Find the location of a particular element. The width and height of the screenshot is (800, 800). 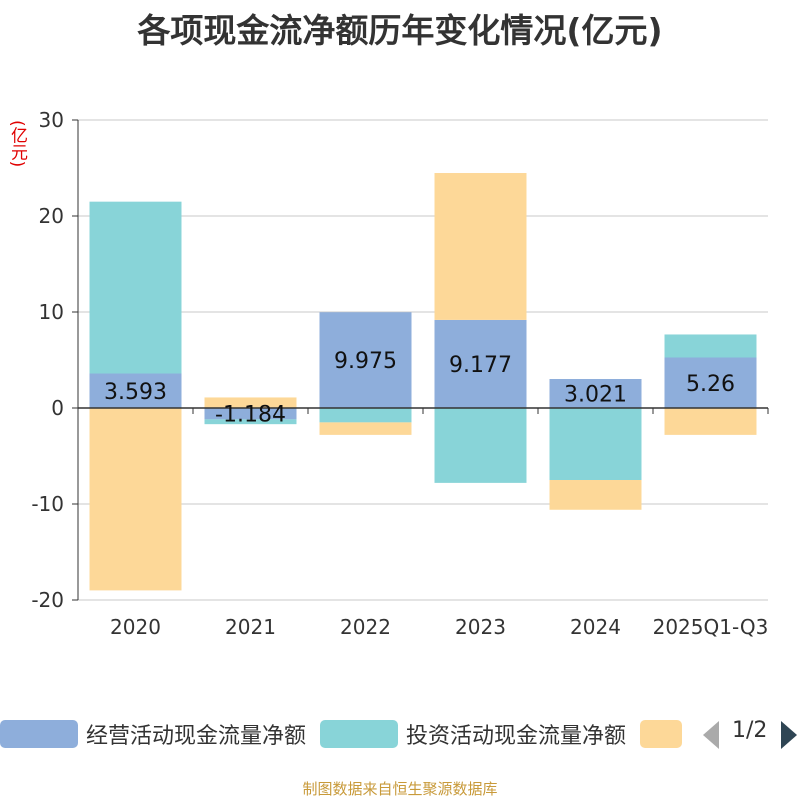

bar-financing-2021 is located at coordinates (250, 402).